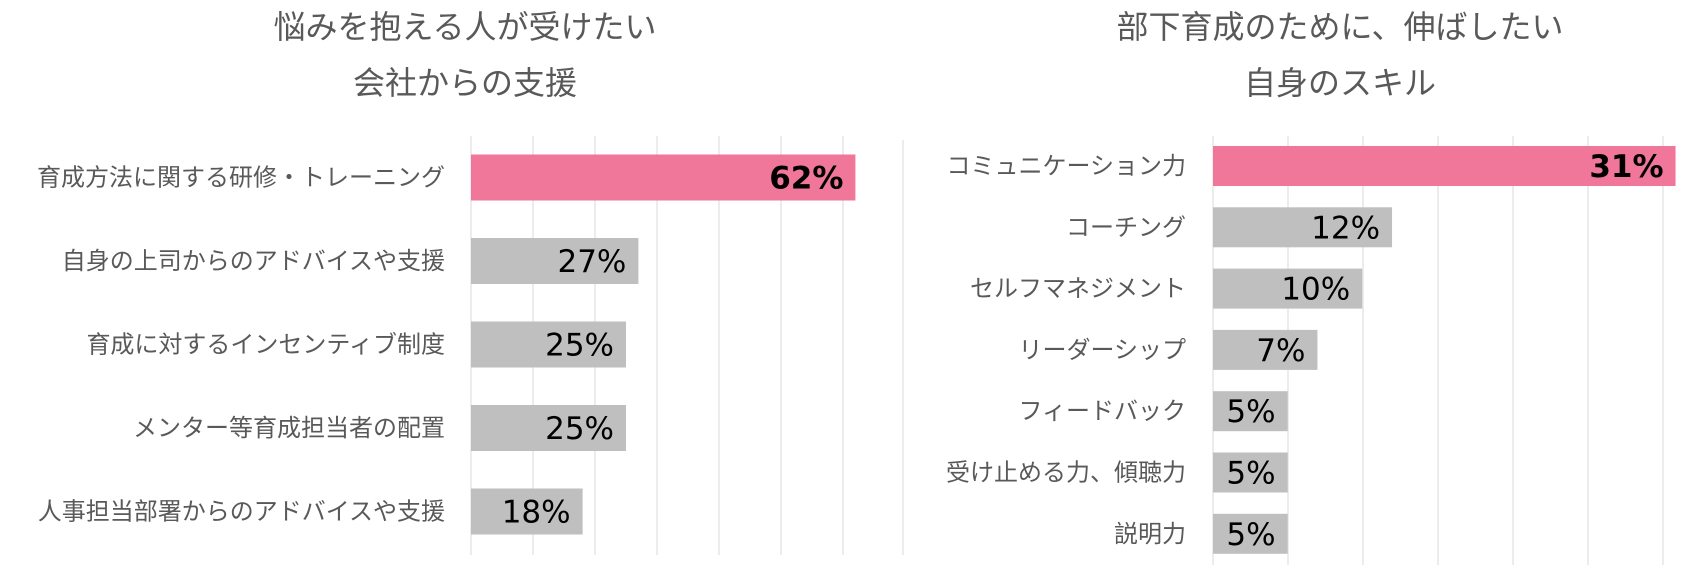 The image size is (1702, 565). I want to click on data-label: 18%, so click(536, 513).